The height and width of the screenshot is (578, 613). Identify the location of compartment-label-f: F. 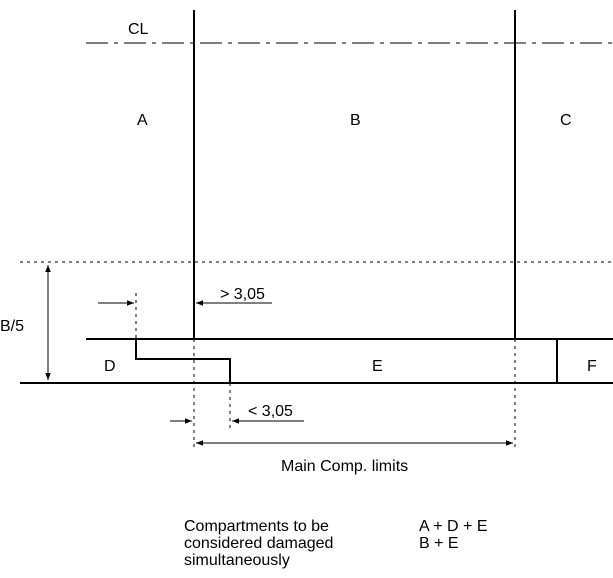
(592, 366).